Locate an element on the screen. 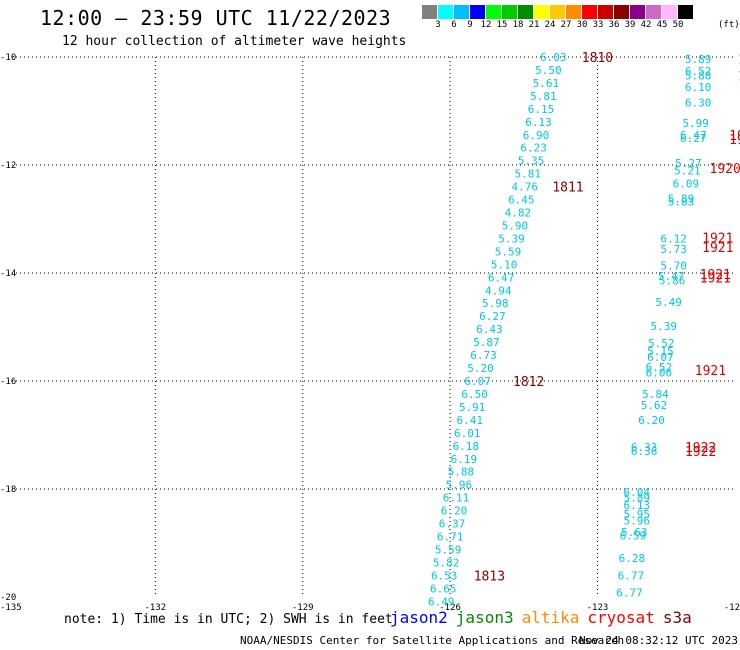  wave-height-value: 6.11 is located at coordinates (456, 498).